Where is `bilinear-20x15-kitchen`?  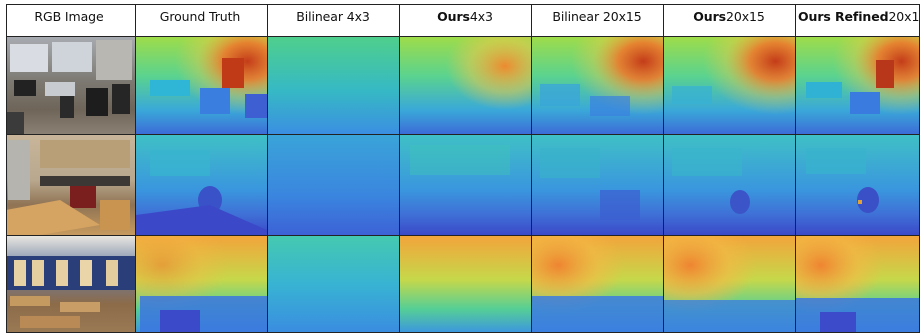
bilinear-20x15-kitchen is located at coordinates (597, 185).